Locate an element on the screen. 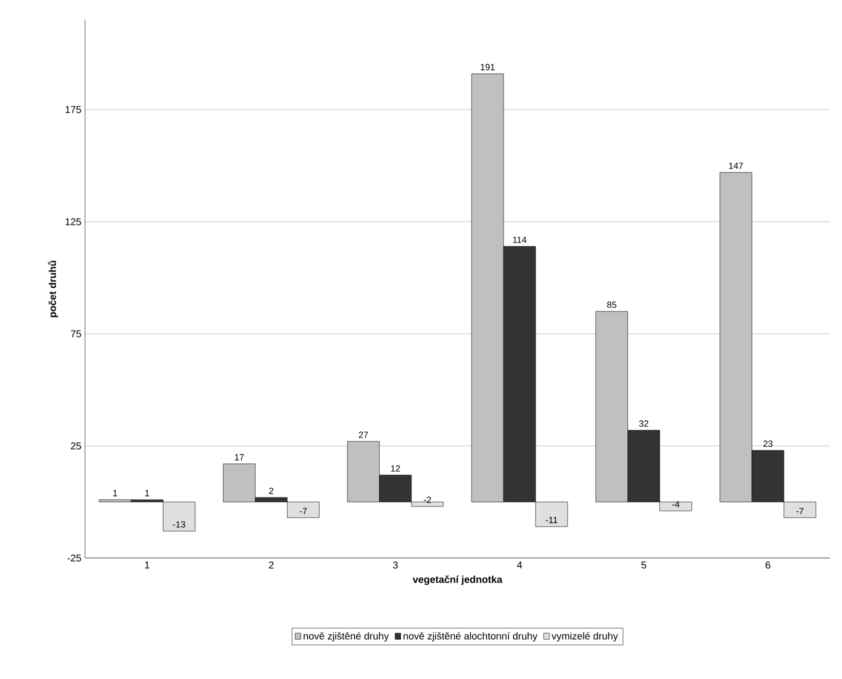 The image size is (842, 679). data-label: 2 is located at coordinates (271, 491).